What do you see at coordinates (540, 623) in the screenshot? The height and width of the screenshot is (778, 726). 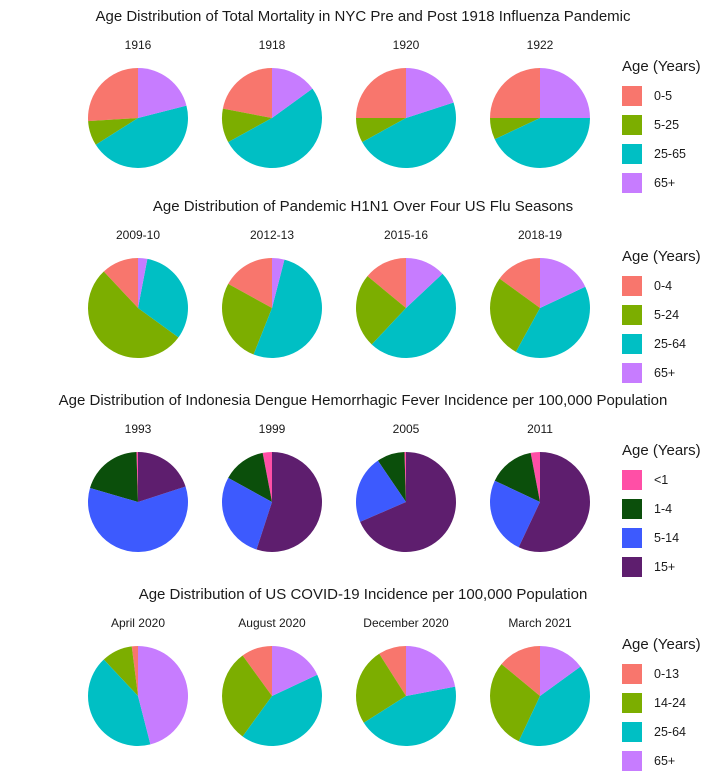 I see `pie-label: March 2021` at bounding box center [540, 623].